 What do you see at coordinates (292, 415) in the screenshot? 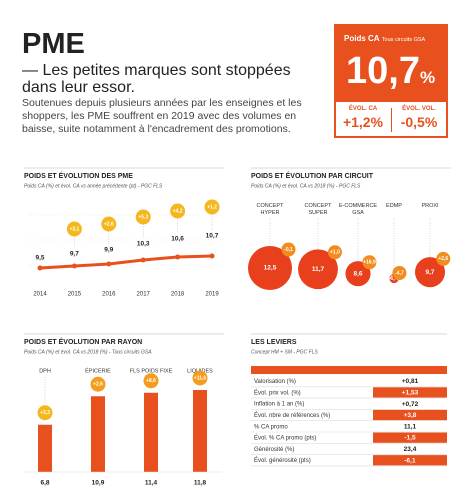
I see `row-label: Évol. nbre de références (%)` at bounding box center [292, 415].